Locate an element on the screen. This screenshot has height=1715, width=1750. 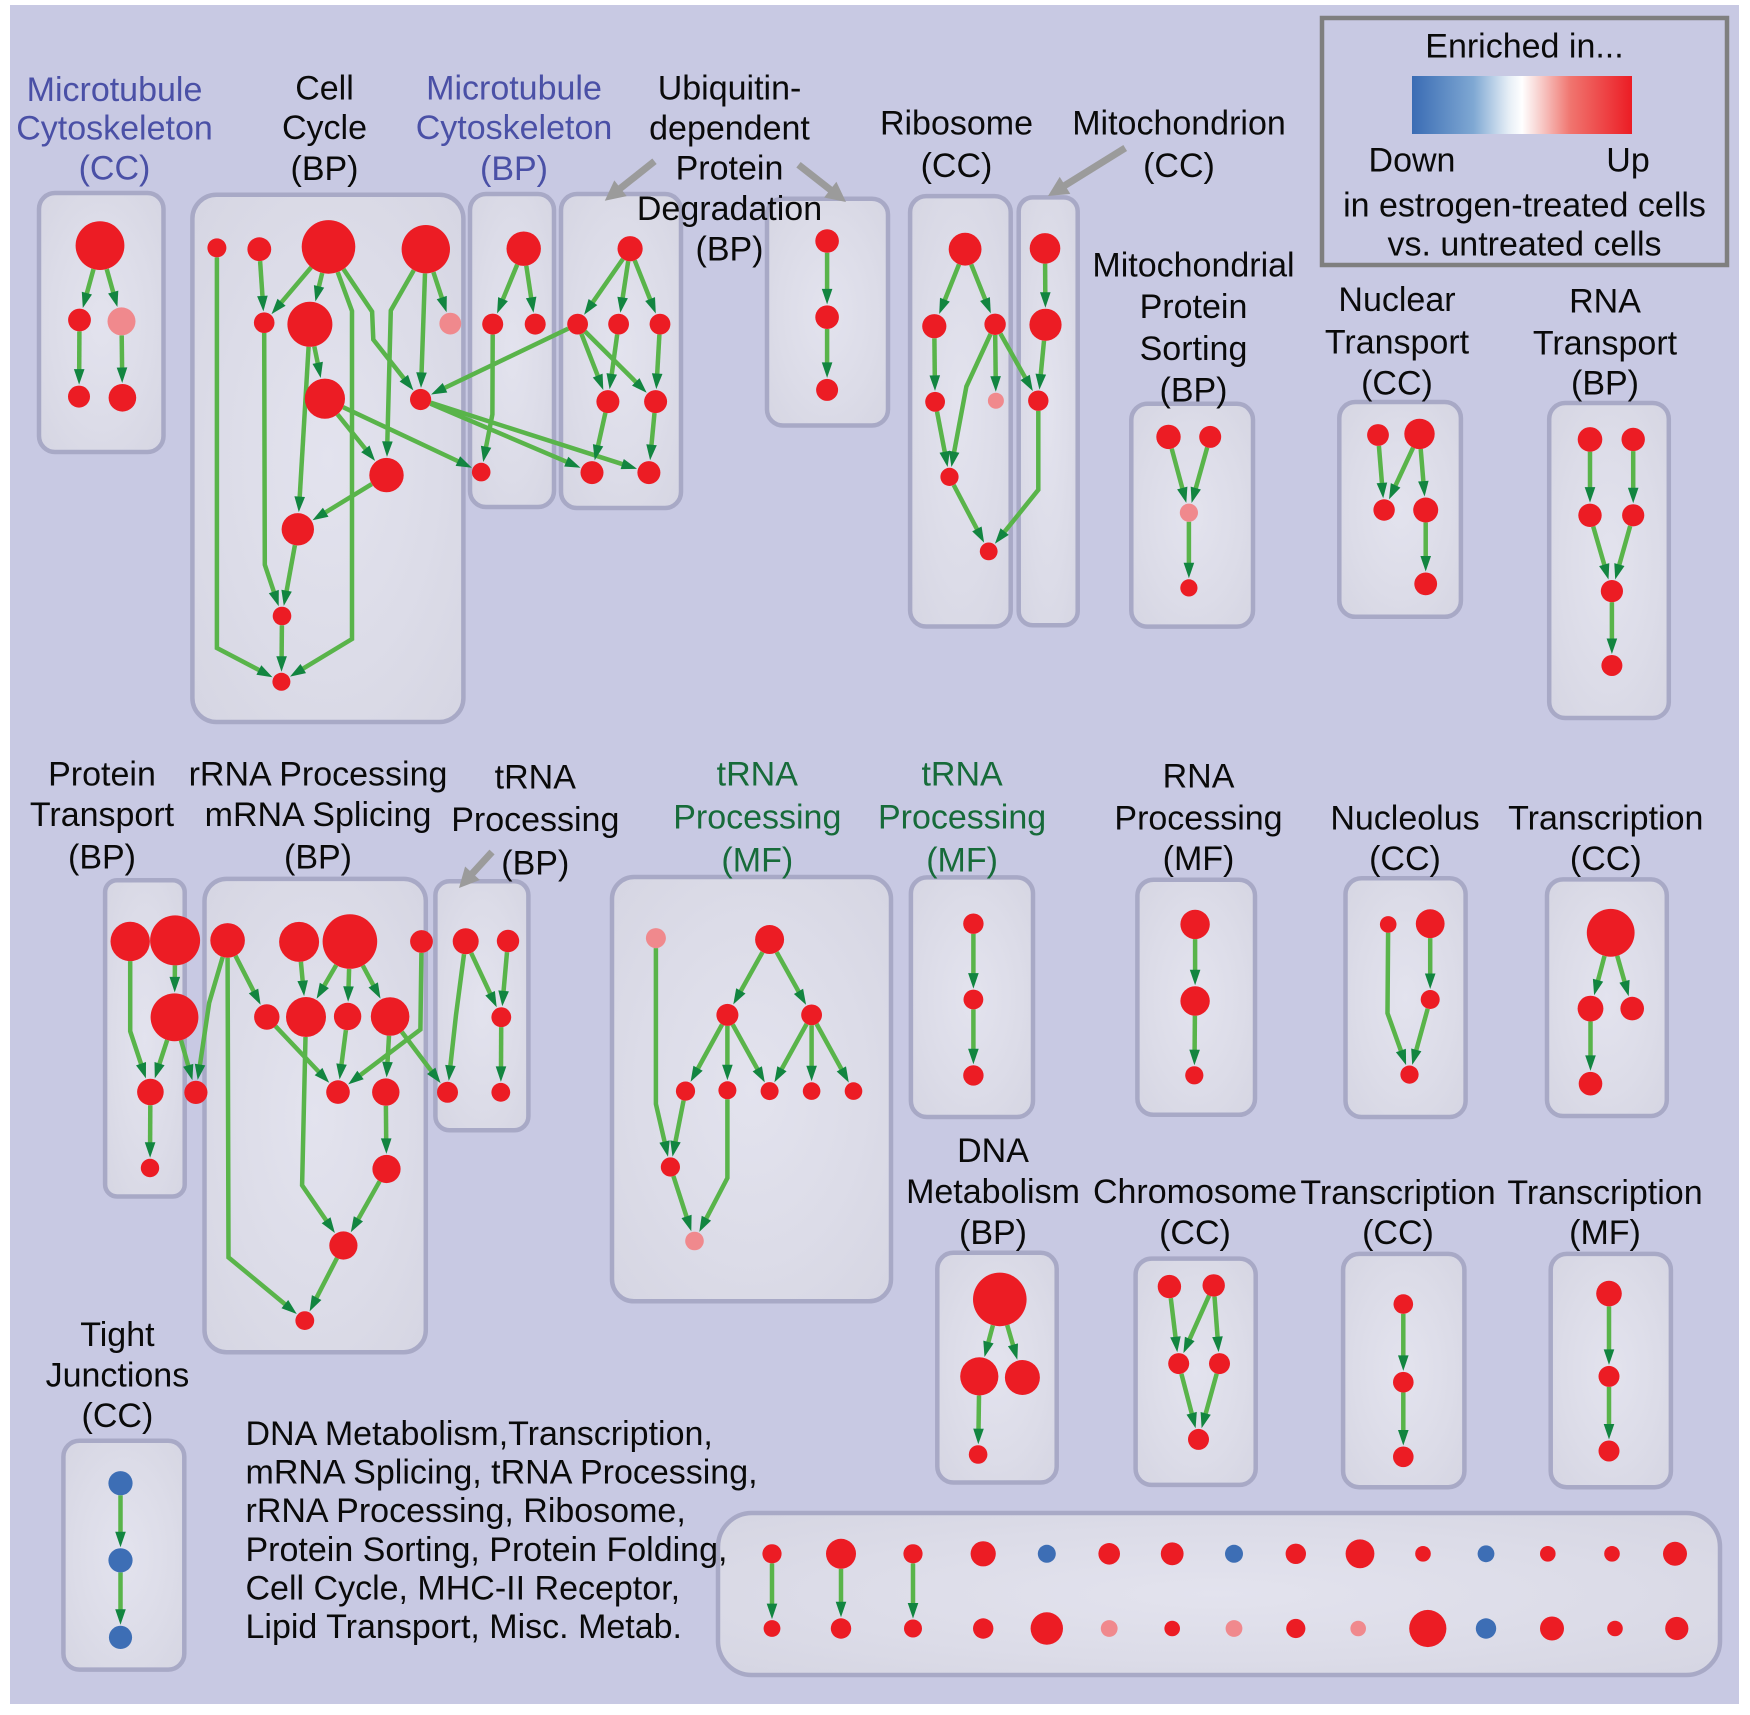
svg-text: Degradation is located at coordinates (729, 209).